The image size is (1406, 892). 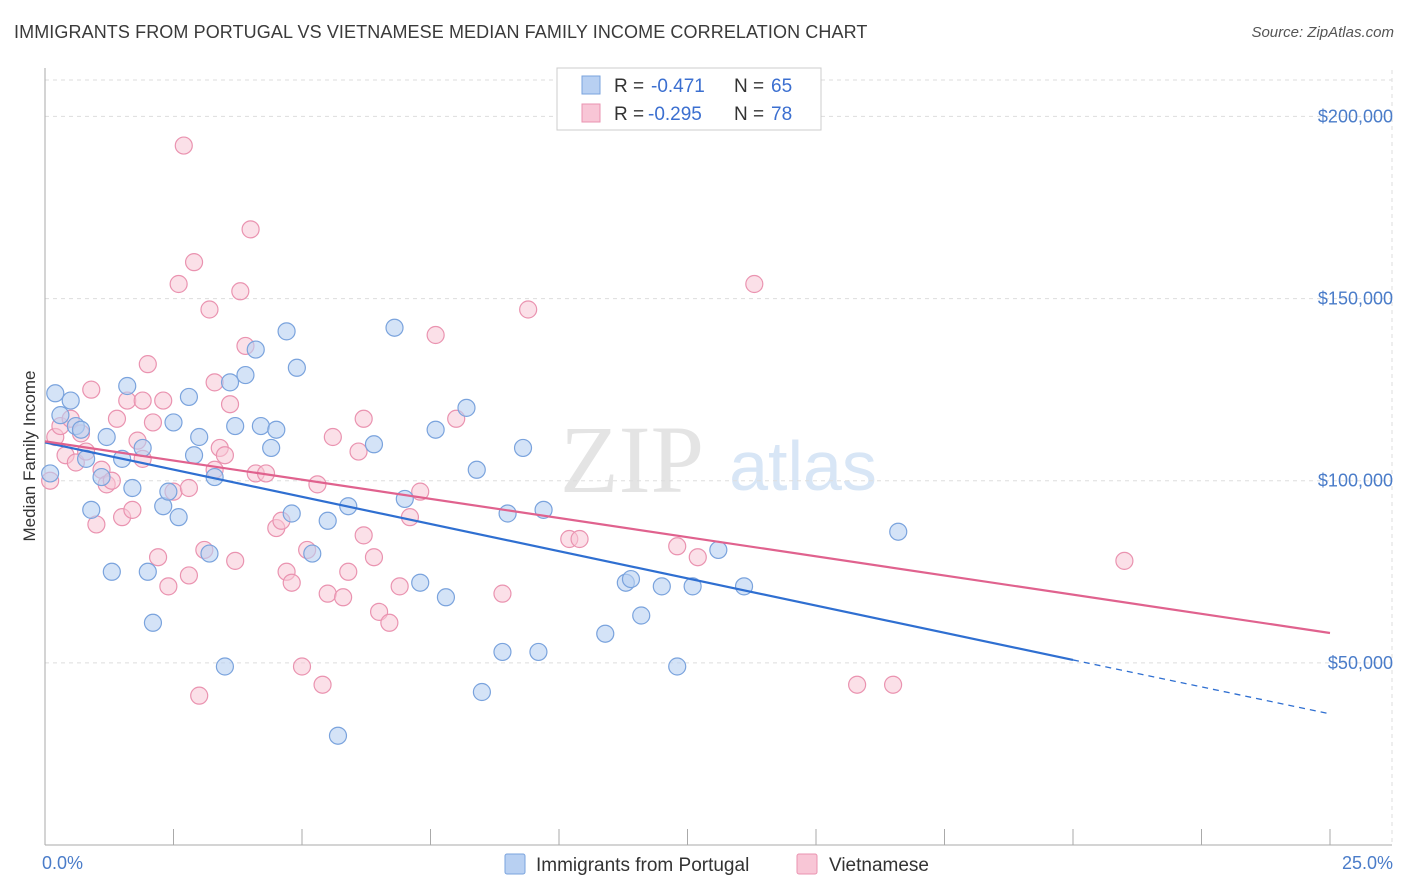 What do you see at coordinates (62, 863) in the screenshot?
I see `x-tick-label: 0.0%` at bounding box center [62, 863].